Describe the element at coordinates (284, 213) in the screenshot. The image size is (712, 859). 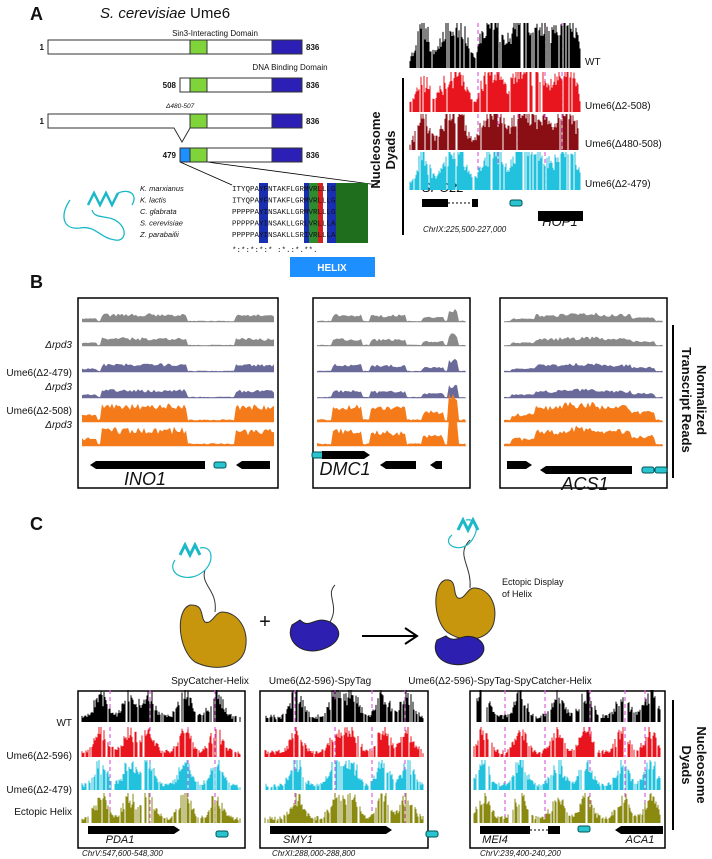
I see `sequence: PPPPPAYINSAKLLGRMVRLLLG` at that location.